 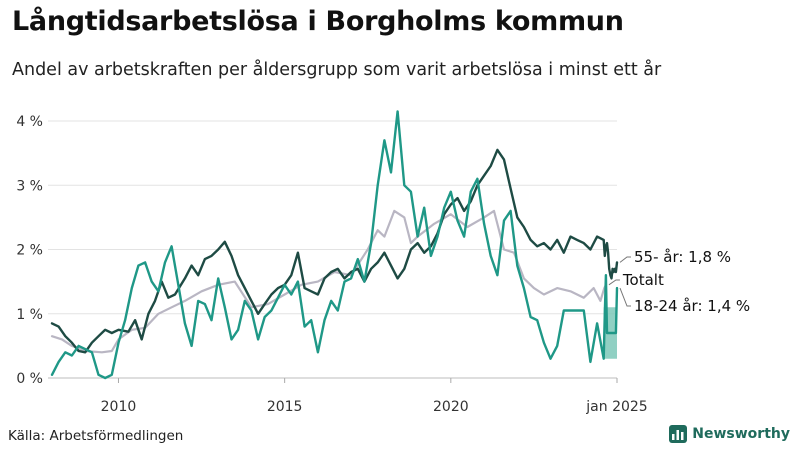 What do you see at coordinates (741, 434) in the screenshot?
I see `brand-name: Newsworthy` at bounding box center [741, 434].